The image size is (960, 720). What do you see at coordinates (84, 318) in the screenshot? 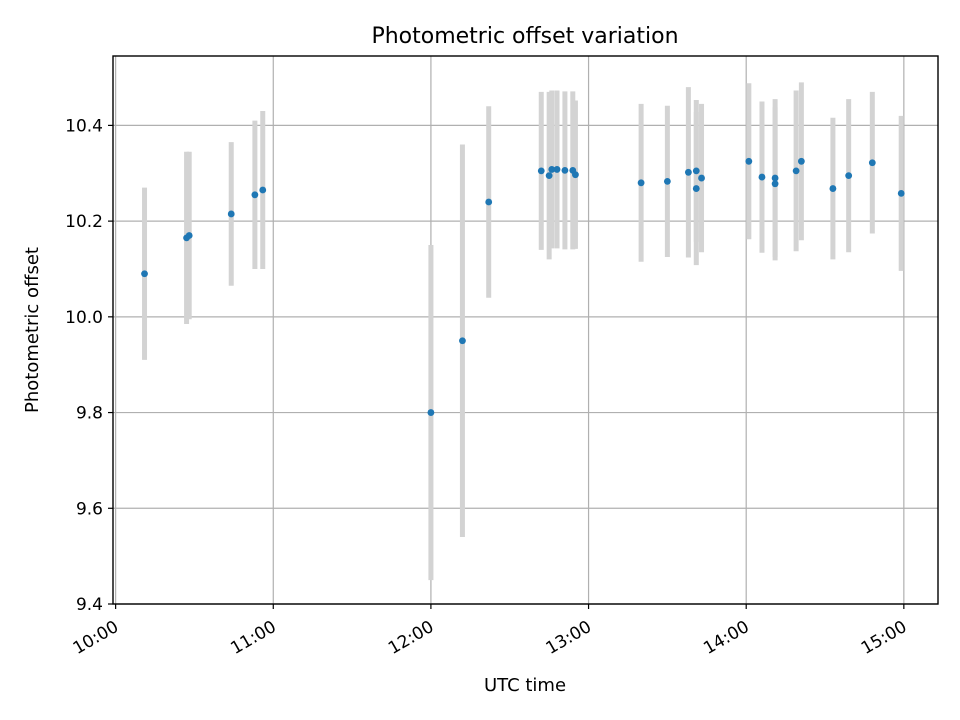
I see `y-tick-label: 10.0` at bounding box center [84, 318].